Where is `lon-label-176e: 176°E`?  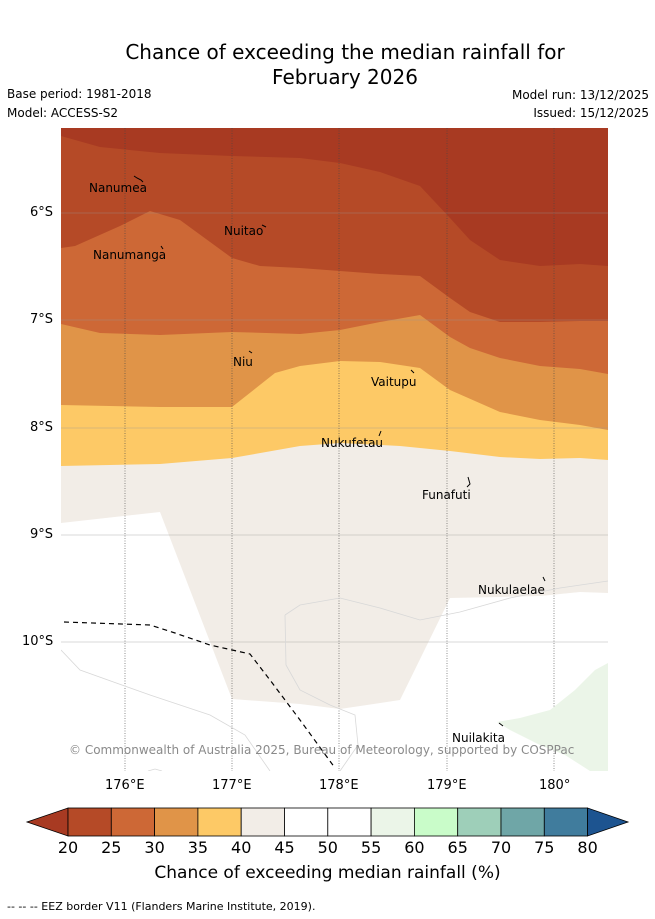
lon-label-176e: 176°E is located at coordinates (125, 785).